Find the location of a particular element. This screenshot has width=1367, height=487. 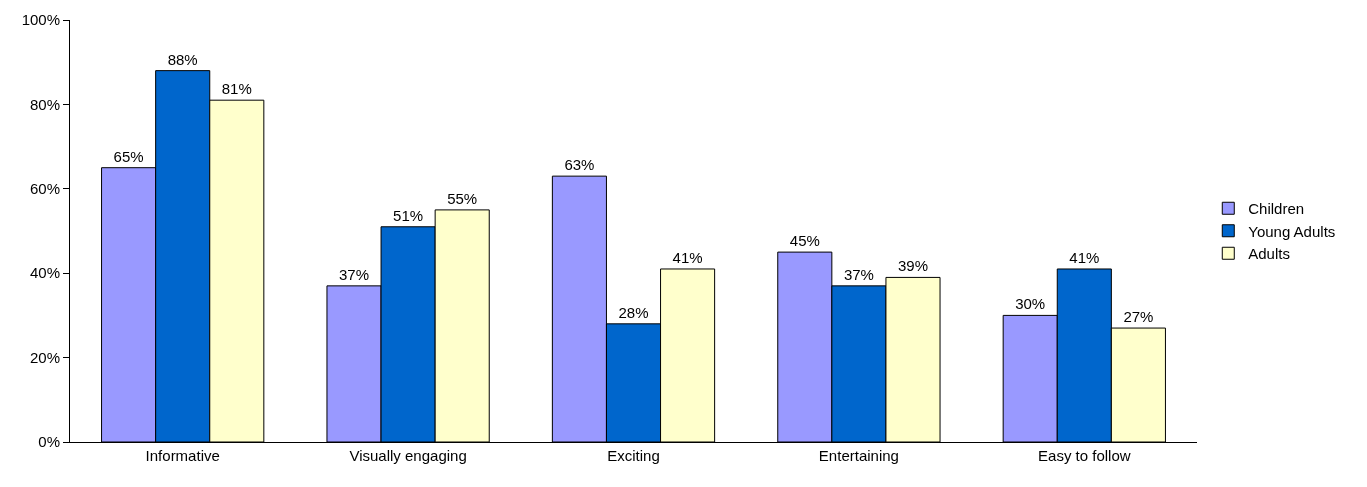

data-label: 63% is located at coordinates (579, 165).